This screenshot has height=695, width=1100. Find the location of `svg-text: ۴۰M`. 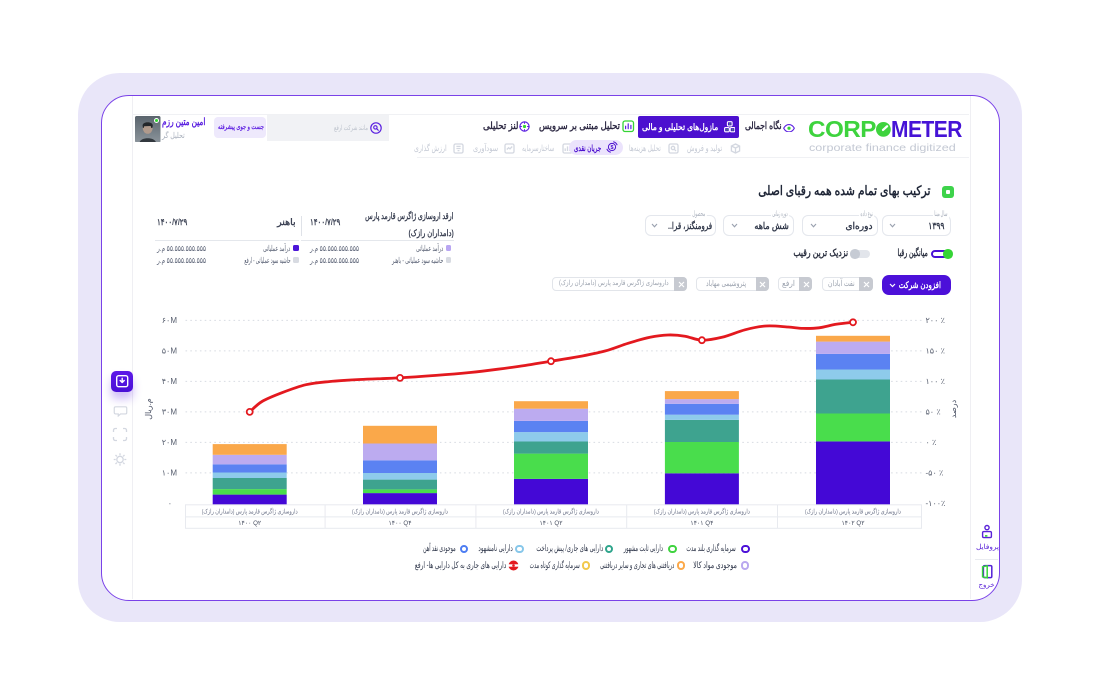

svg-text: ۴۰M is located at coordinates (170, 381).